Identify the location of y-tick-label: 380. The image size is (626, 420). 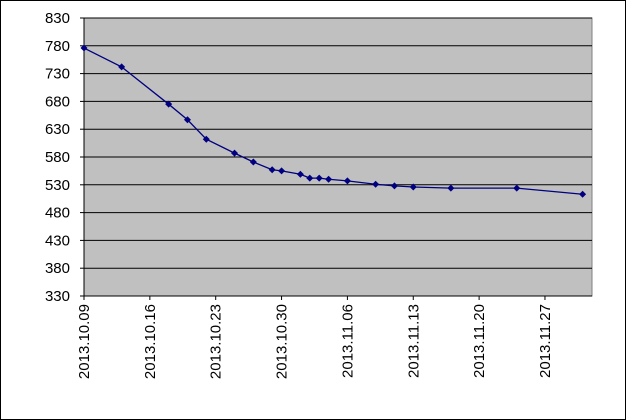
(57, 268).